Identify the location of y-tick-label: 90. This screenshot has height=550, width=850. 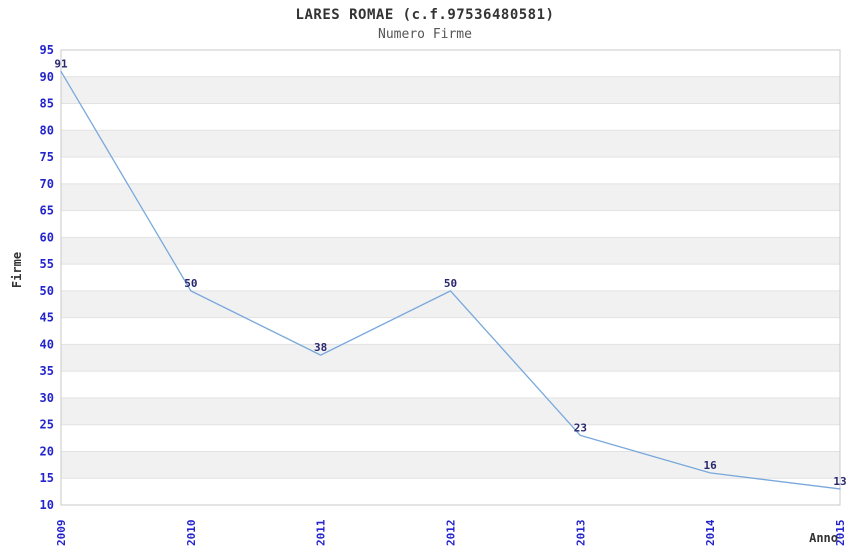
(47, 77).